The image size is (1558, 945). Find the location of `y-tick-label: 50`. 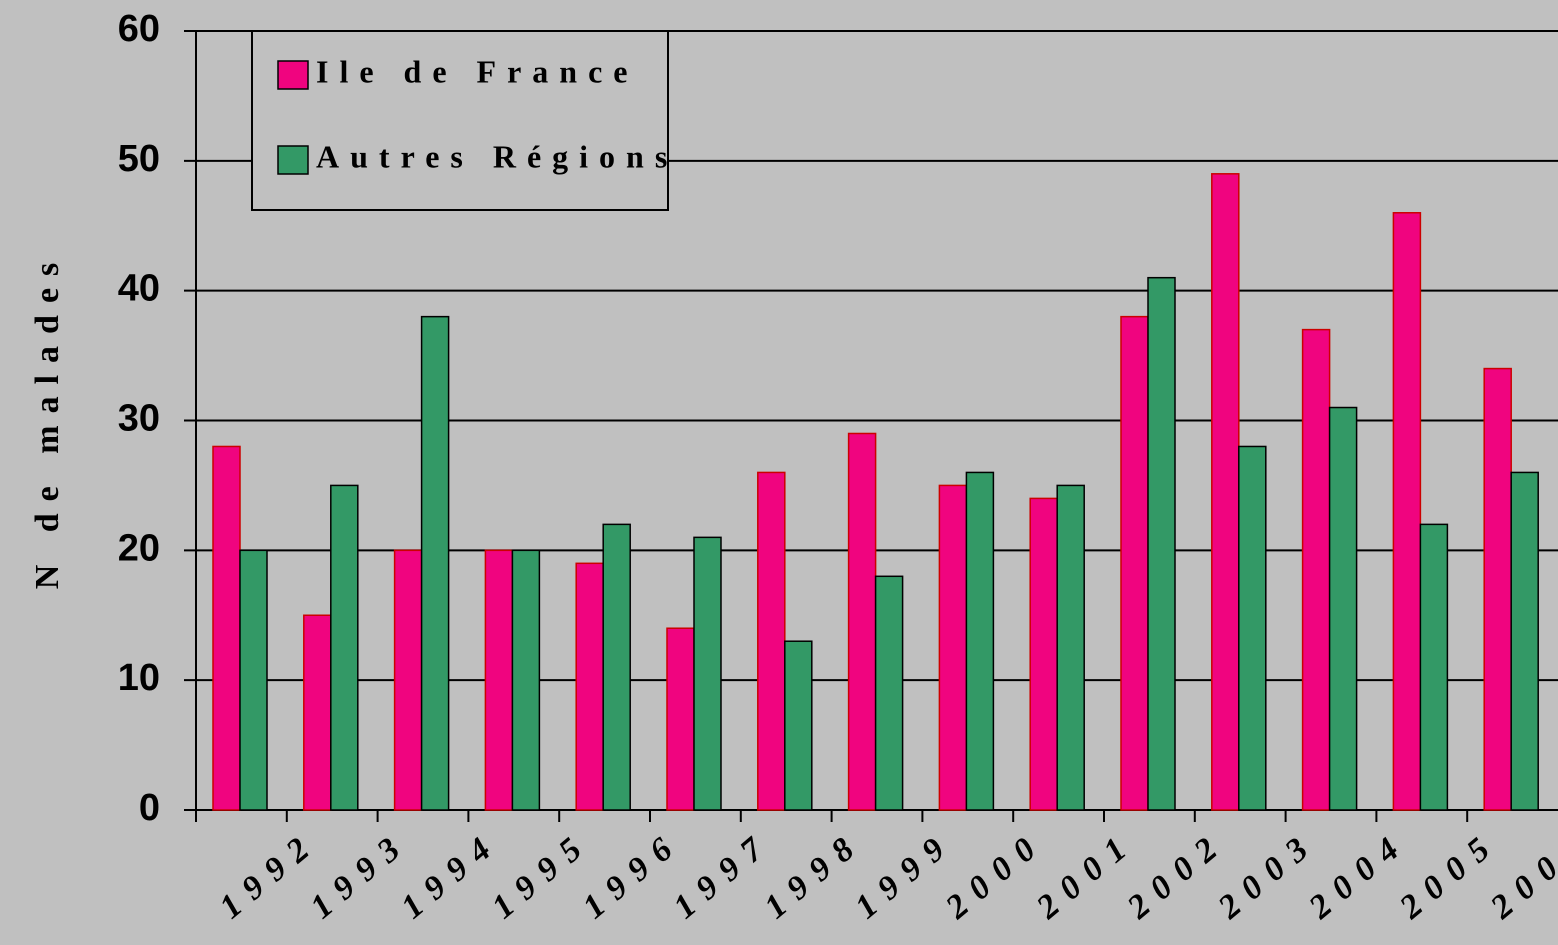

y-tick-label: 50 is located at coordinates (139, 159).